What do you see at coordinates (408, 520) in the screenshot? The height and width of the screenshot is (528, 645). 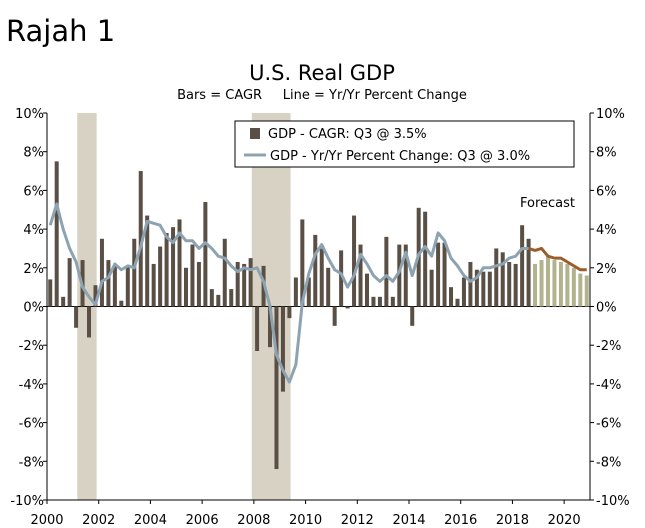 I see `x-tick-7: 2014` at bounding box center [408, 520].